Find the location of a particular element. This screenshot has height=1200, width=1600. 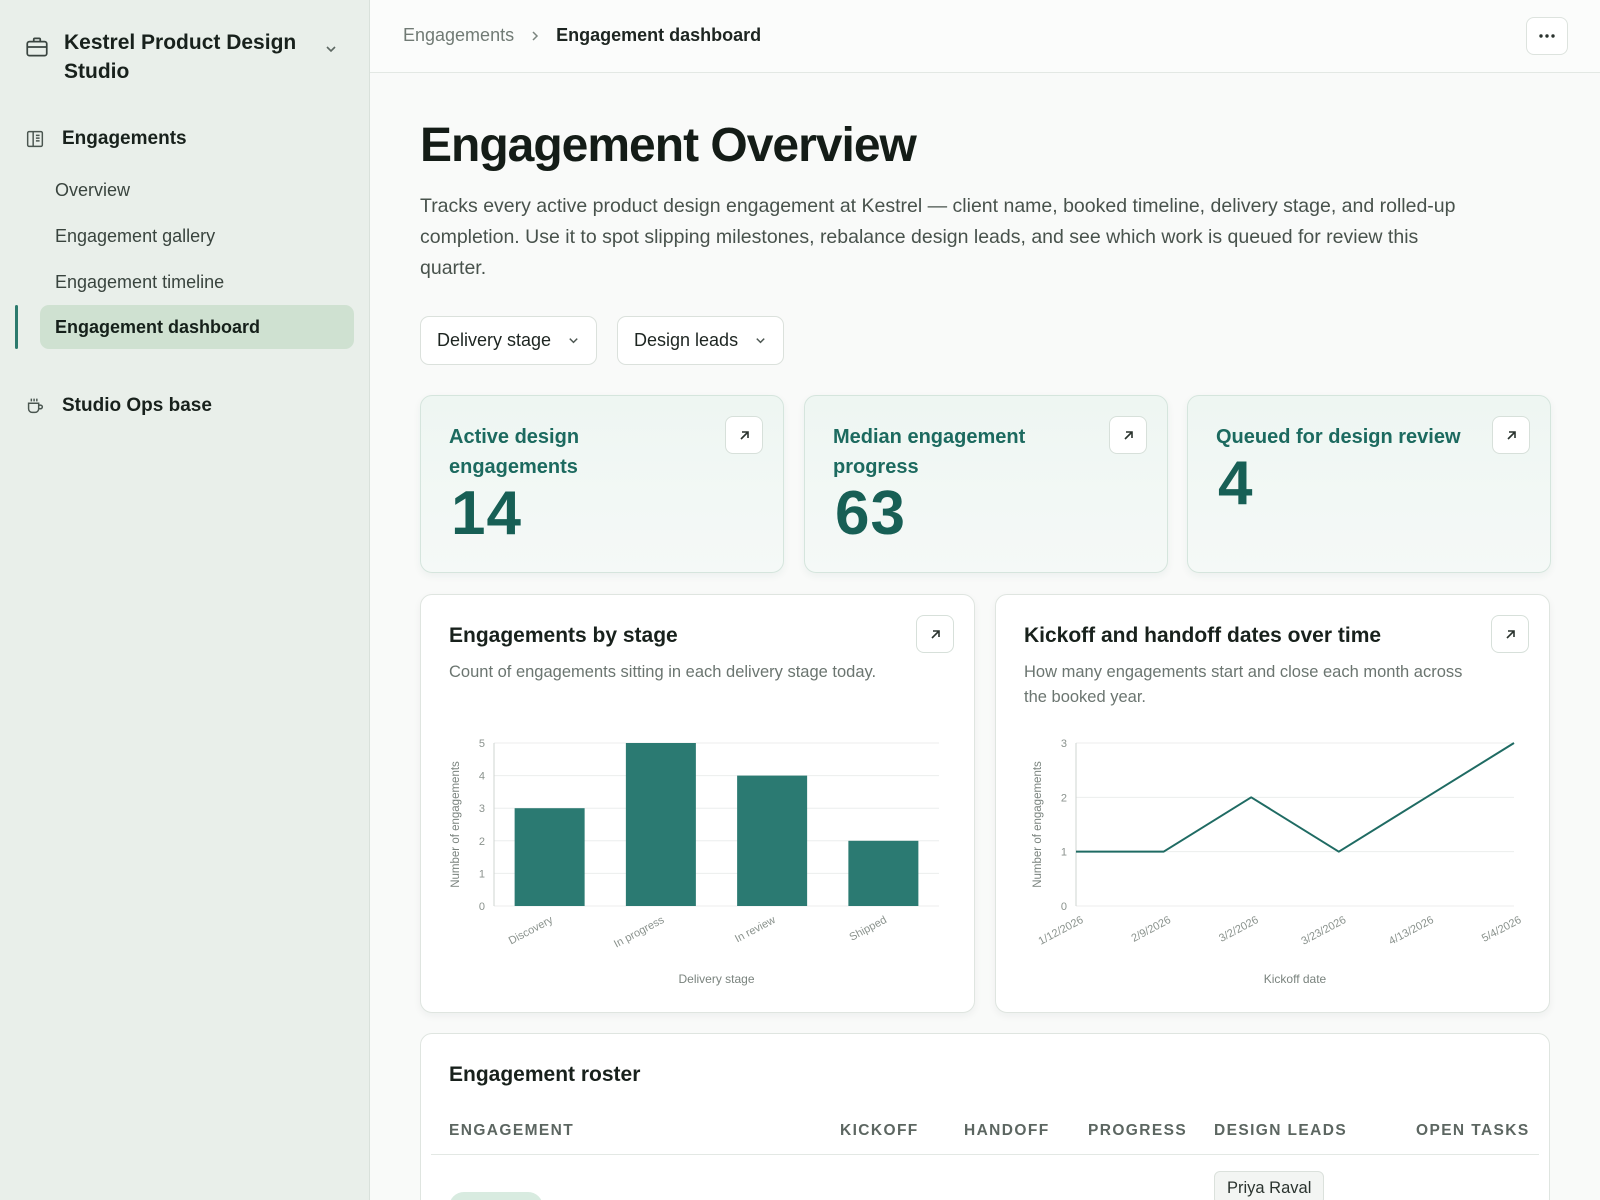

sidebar-section-engagements: Engagements is located at coordinates (105, 139).